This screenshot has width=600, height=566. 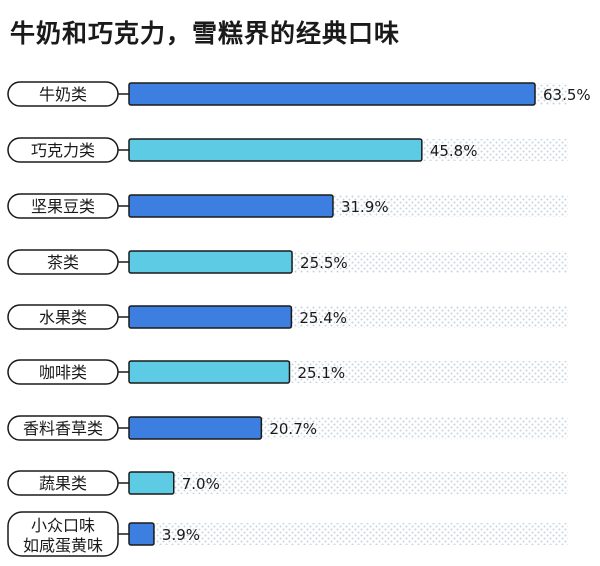 I want to click on value-label: 31.9%, so click(x=365, y=207).